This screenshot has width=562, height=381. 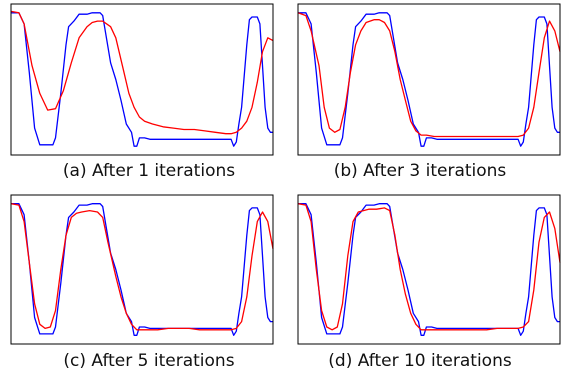 I want to click on caption-b: (b) After 3 iterations, so click(x=420, y=171).